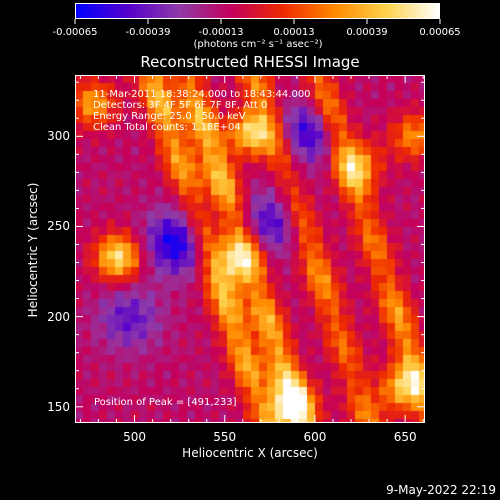 The image size is (500, 500). Describe the element at coordinates (257, 11) in the screenshot. I see `colorbar` at that location.